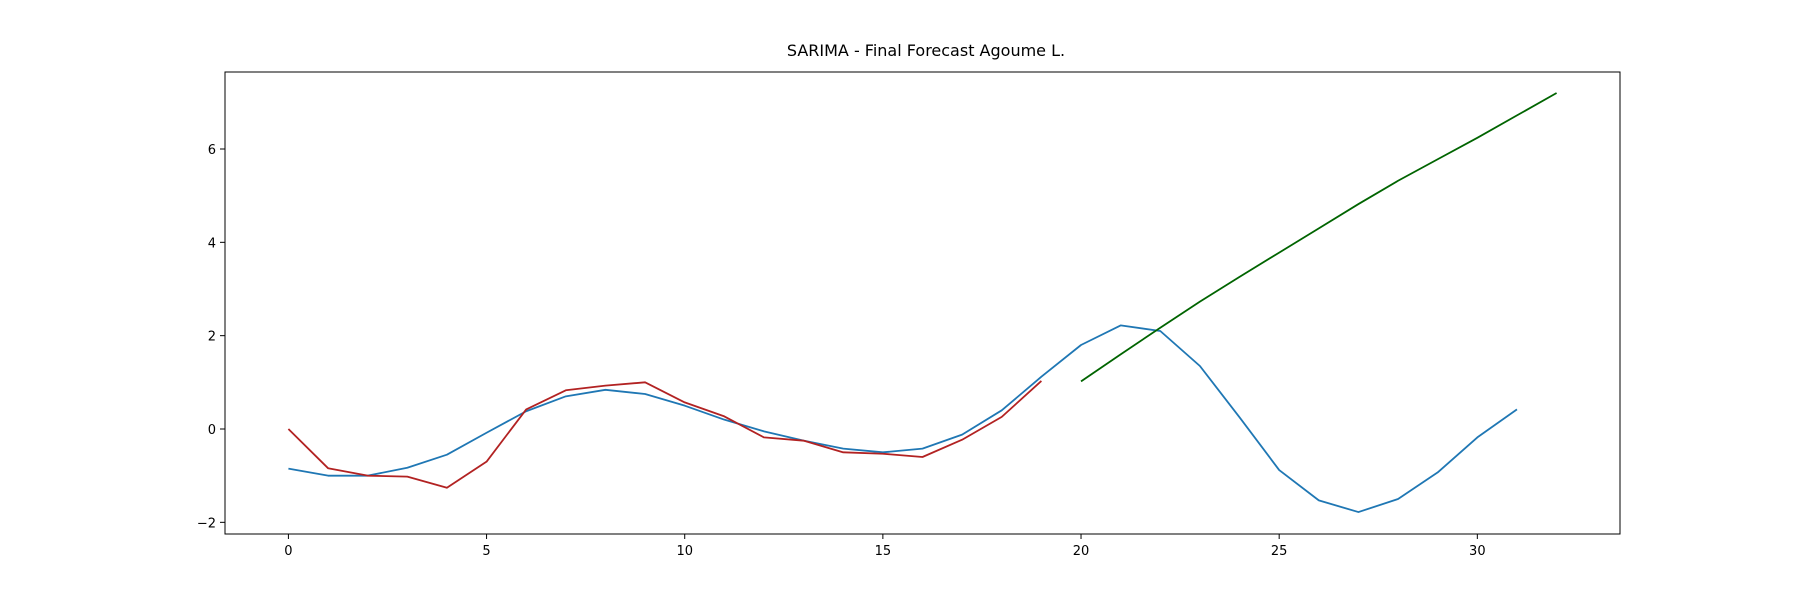  I want to click on x-axis: 0 5 10 15 20 25 30, so click(885, 546).